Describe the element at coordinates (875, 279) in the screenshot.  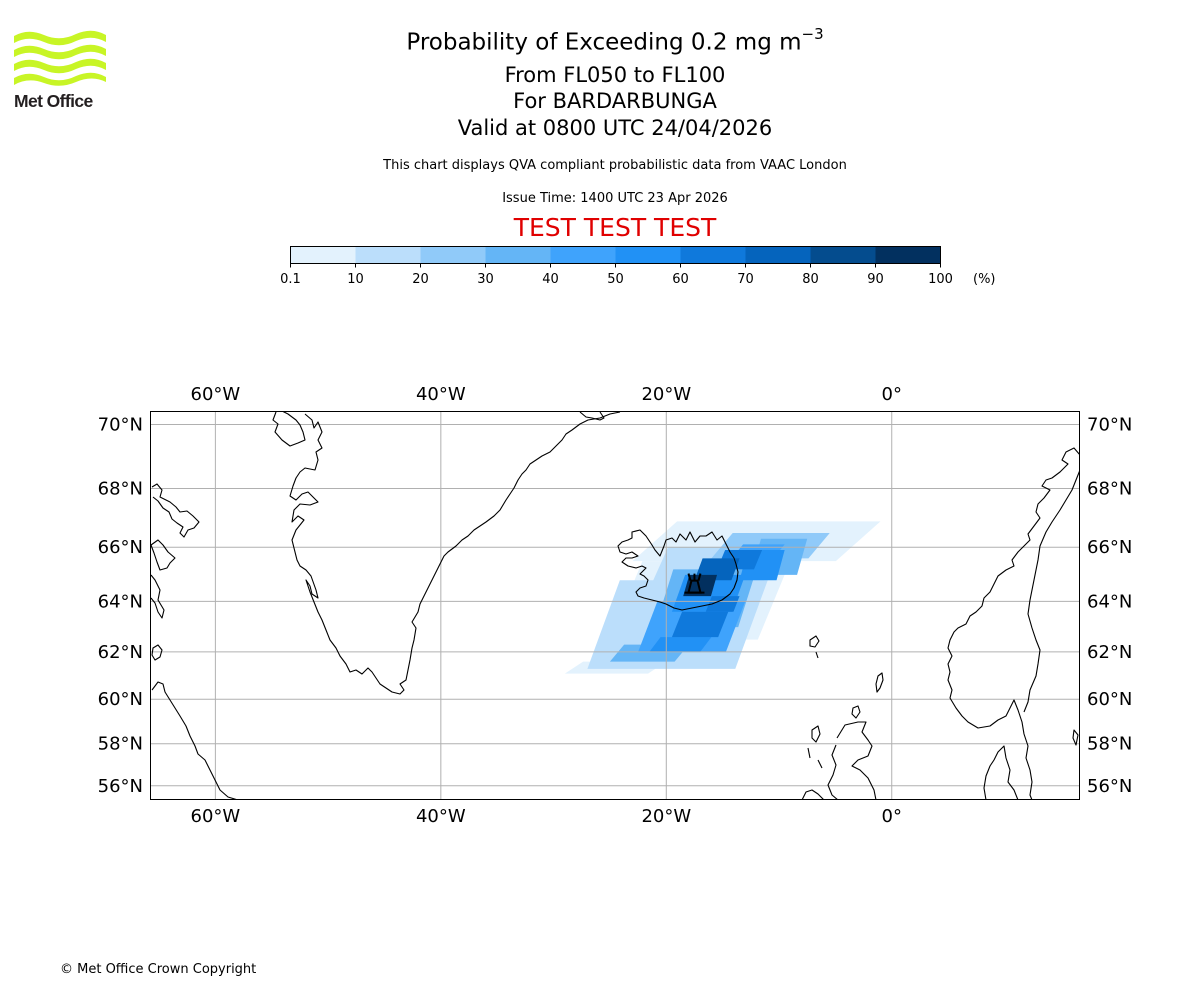
I see `colorbar-tick-label: 90` at that location.